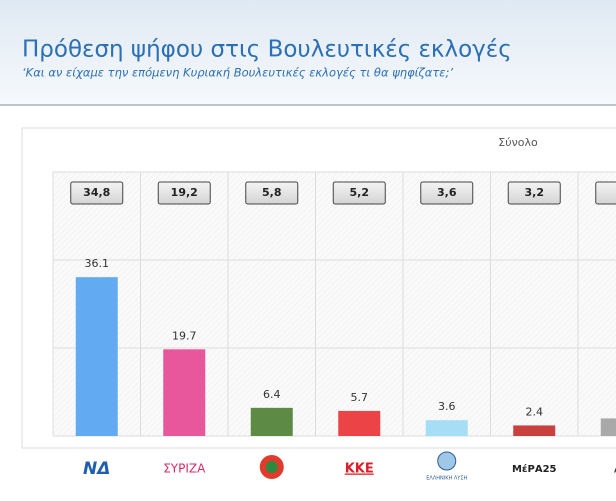  I want to click on previous-label: 5,2, so click(360, 192).